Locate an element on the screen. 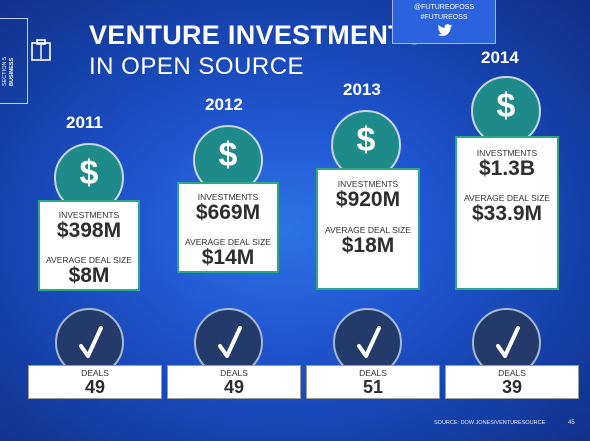 This screenshot has height=441, width=590. avg-deal-value: $33.9M is located at coordinates (507, 213).